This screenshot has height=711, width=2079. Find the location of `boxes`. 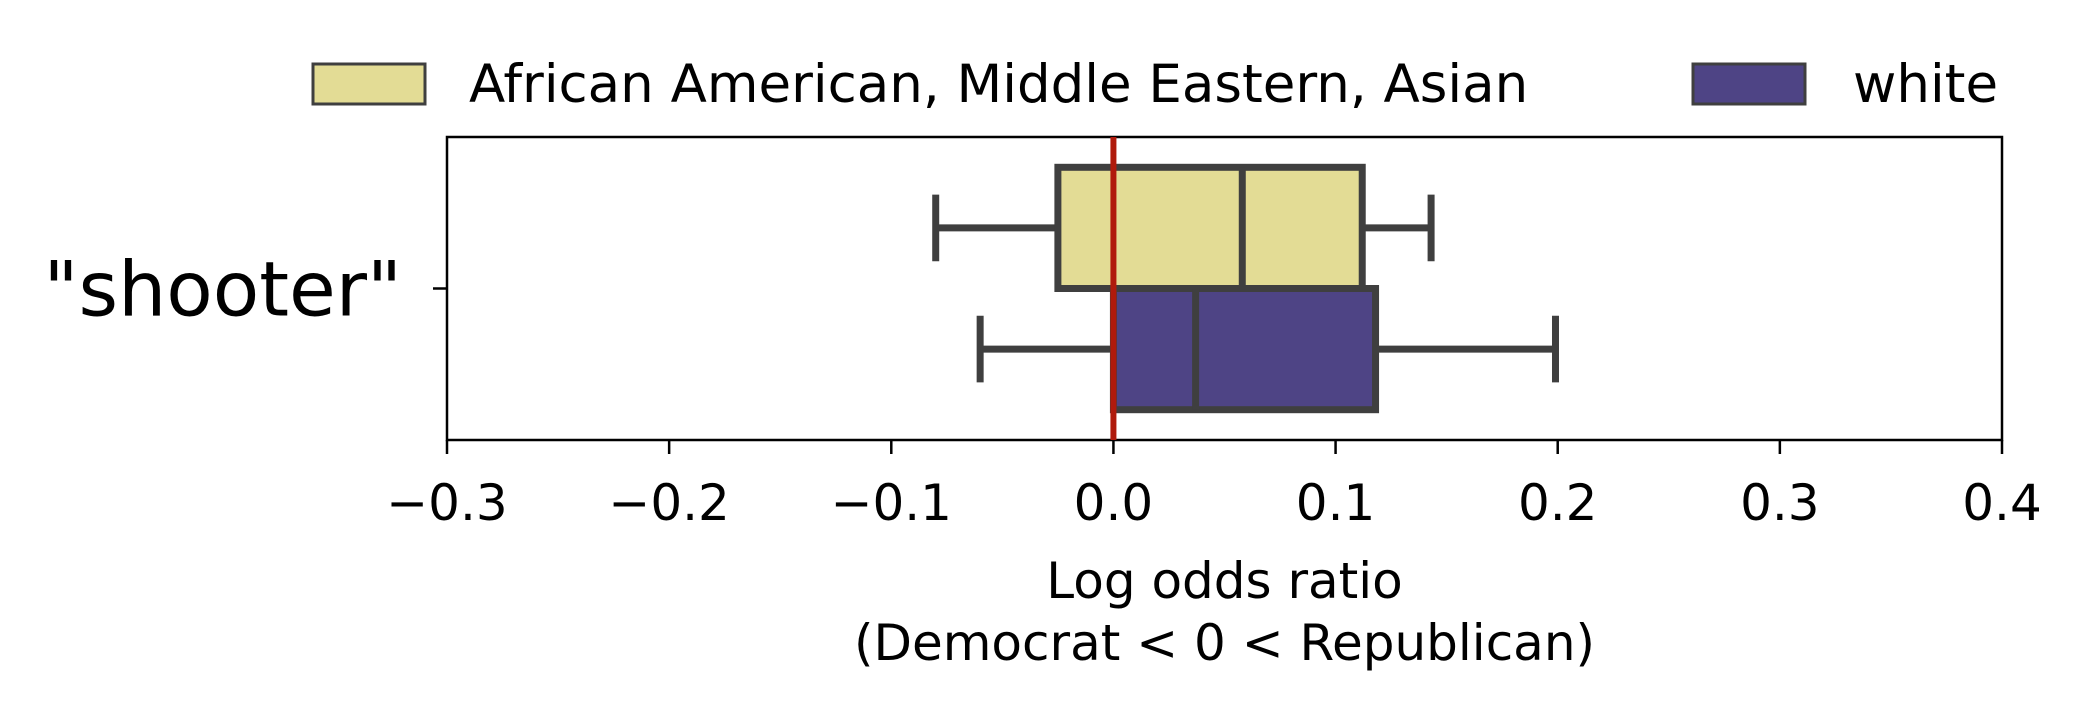

boxes is located at coordinates (1245, 288).